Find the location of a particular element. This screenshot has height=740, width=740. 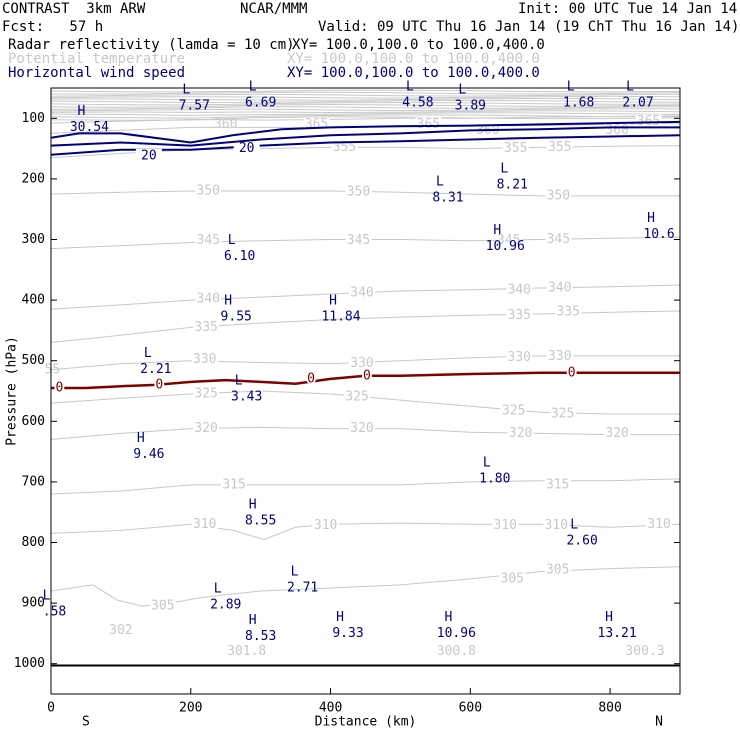

y-tick-label: 1000 is located at coordinates (29, 663).